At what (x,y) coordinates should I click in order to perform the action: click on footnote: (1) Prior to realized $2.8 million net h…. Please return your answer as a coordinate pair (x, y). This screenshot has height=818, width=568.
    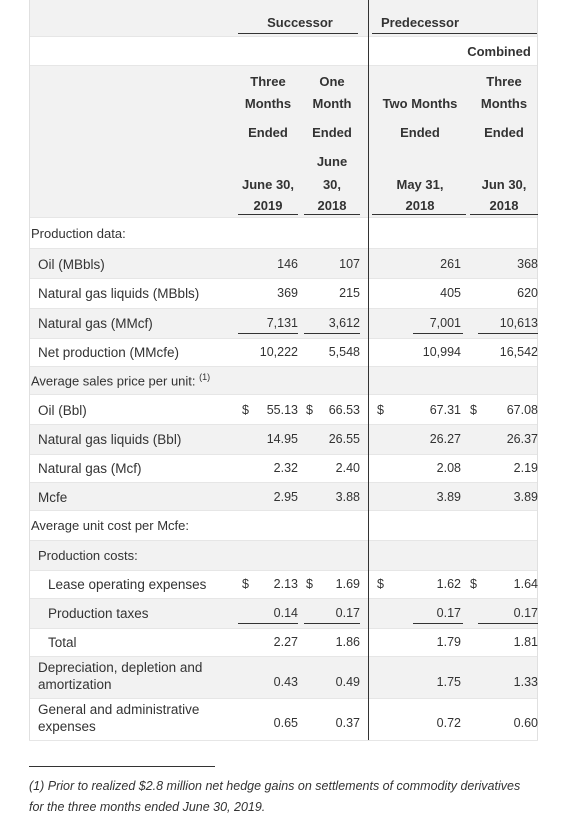
    Looking at the image, I should click on (275, 796).